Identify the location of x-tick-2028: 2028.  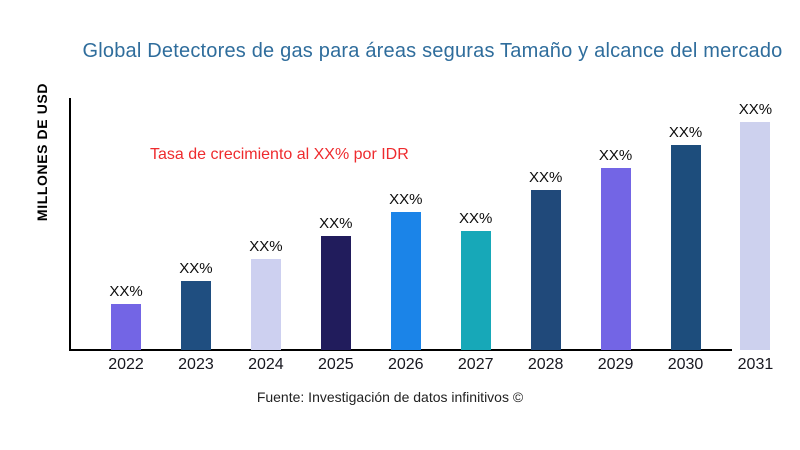
(545, 364).